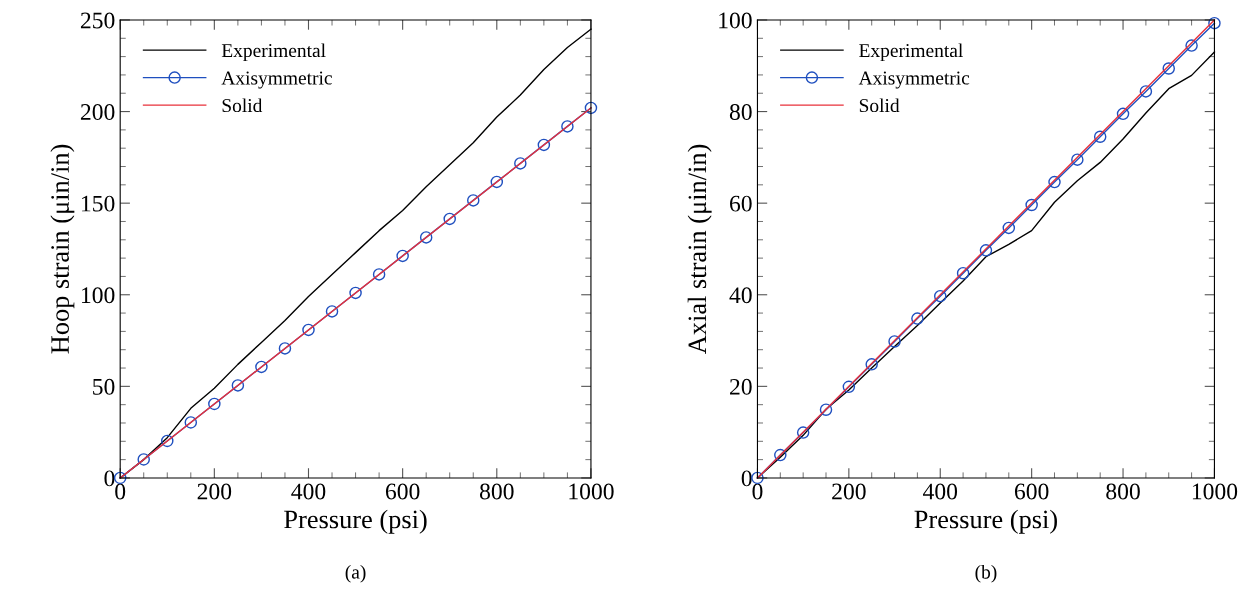  What do you see at coordinates (699, 249) in the screenshot?
I see `y-axis-title: Axial strain (μin/in)` at bounding box center [699, 249].